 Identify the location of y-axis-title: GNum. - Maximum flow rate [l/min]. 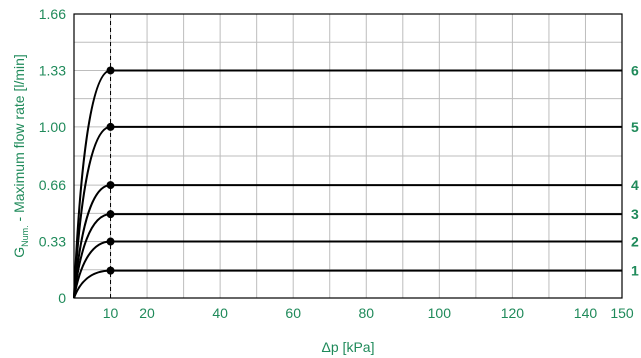
(20, 156).